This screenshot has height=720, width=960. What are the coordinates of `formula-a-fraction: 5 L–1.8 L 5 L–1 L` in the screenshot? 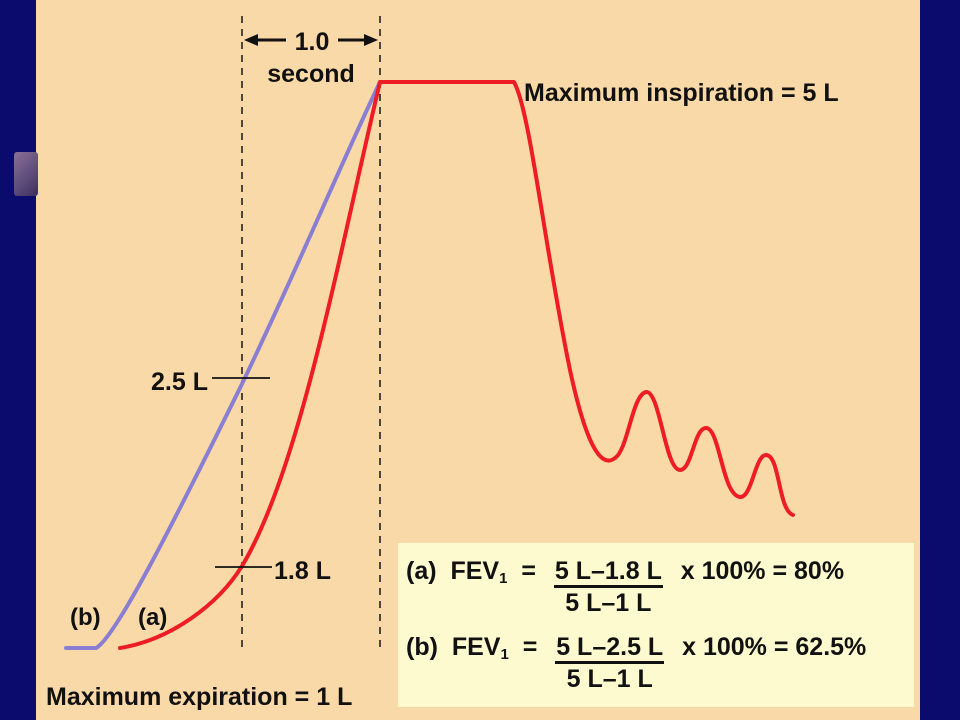 It's located at (608, 587).